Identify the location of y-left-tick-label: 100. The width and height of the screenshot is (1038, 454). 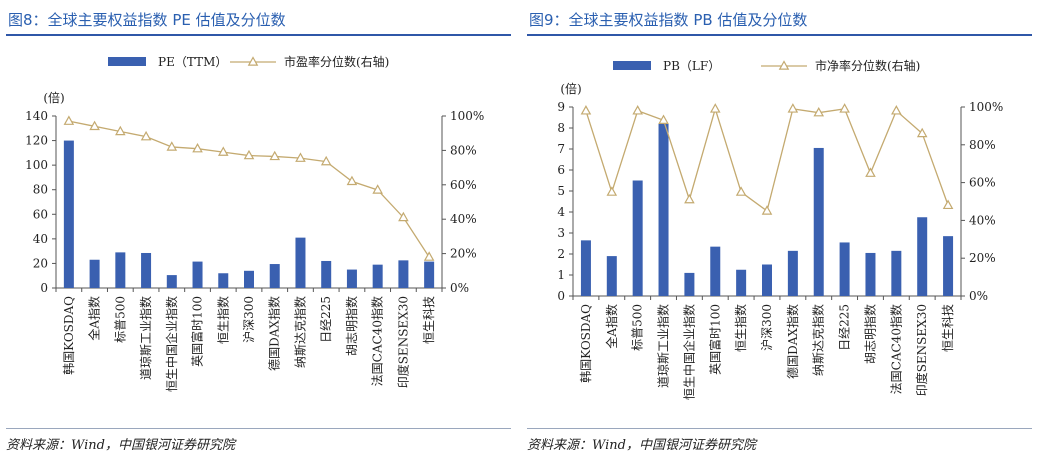
(36, 165).